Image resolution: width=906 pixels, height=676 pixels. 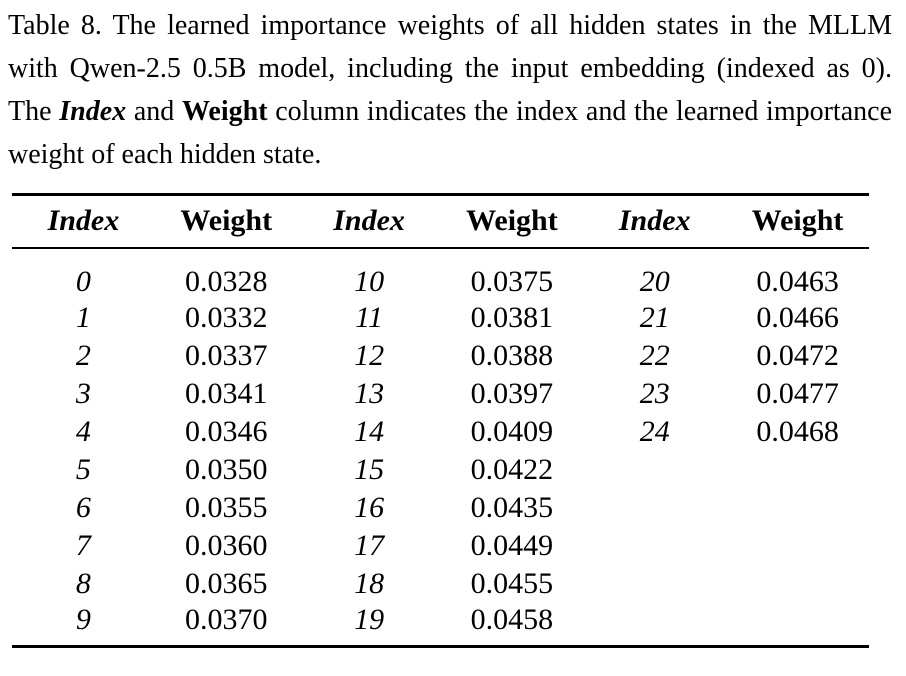 What do you see at coordinates (440, 356) in the screenshot?
I see `table-row: 2 0.0337 12 0.0388 22 0.0472` at bounding box center [440, 356].